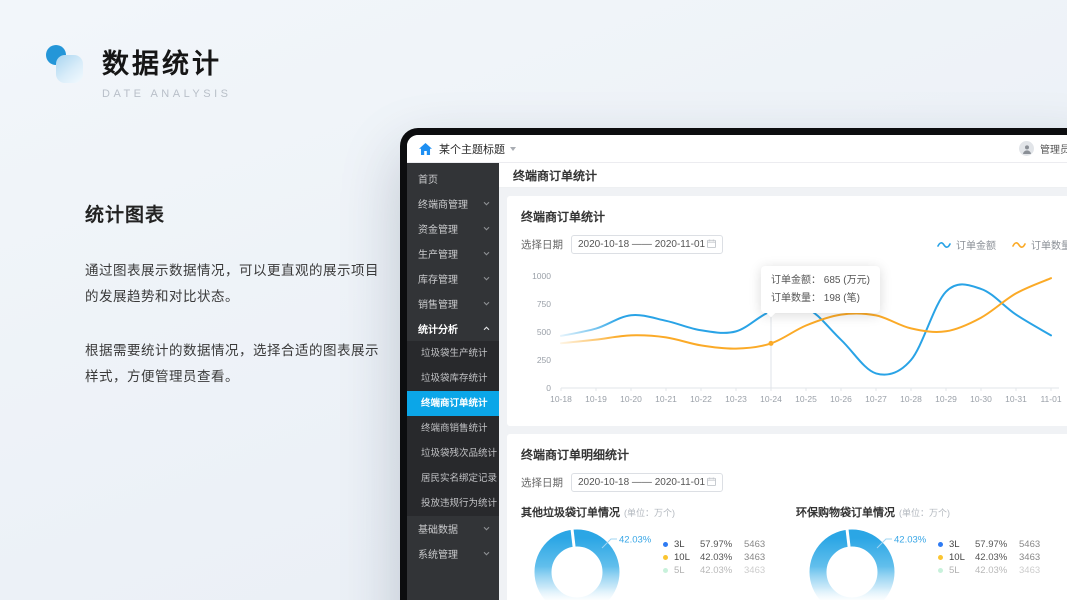 The image size is (1067, 600). I want to click on home-icon, so click(425, 148).